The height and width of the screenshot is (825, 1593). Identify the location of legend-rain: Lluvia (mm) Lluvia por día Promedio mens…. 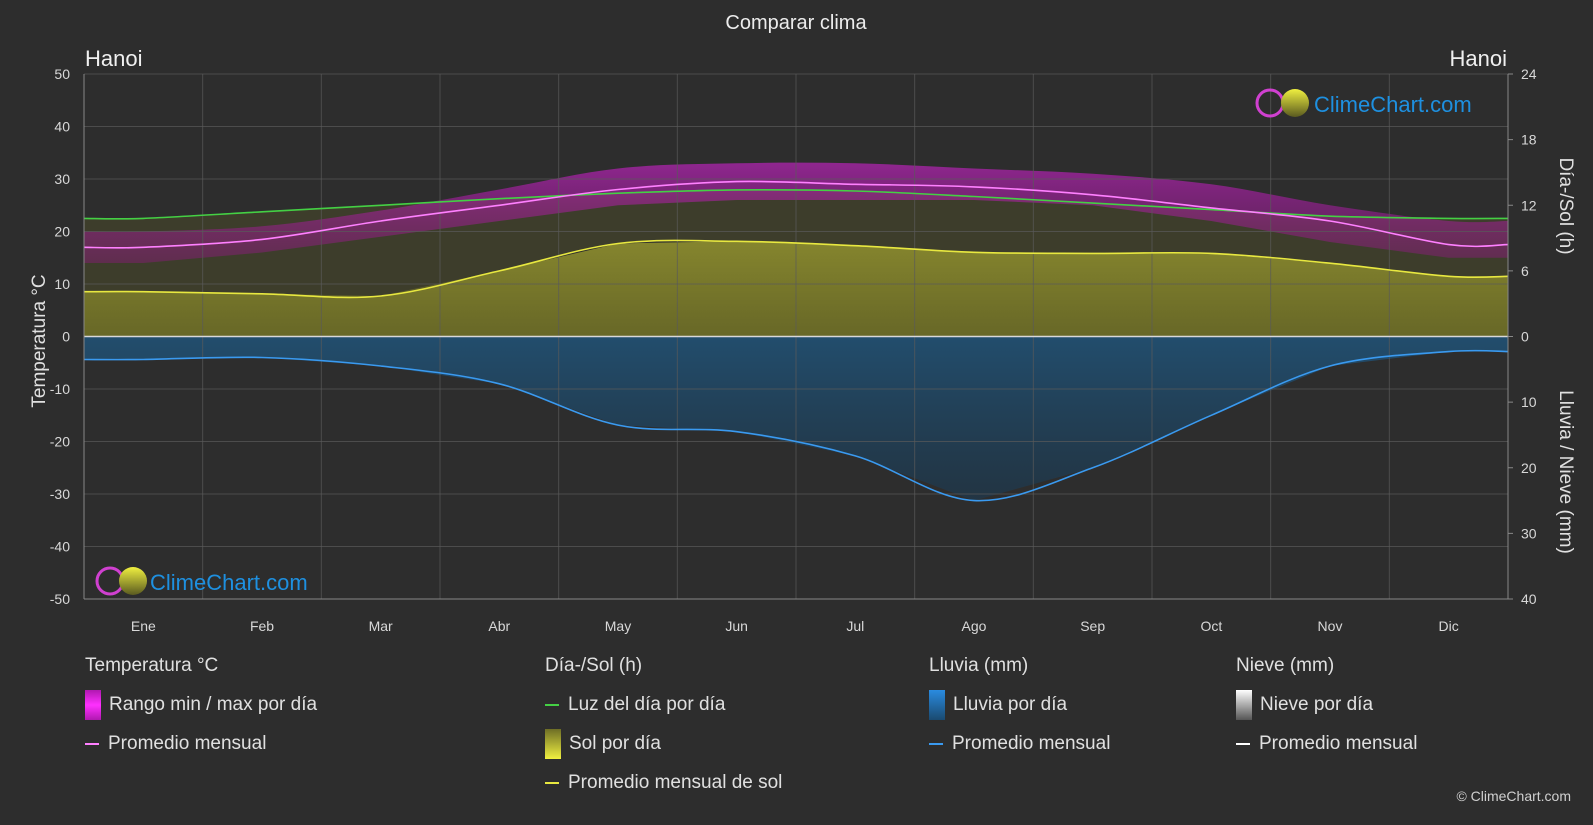
(1019, 713).